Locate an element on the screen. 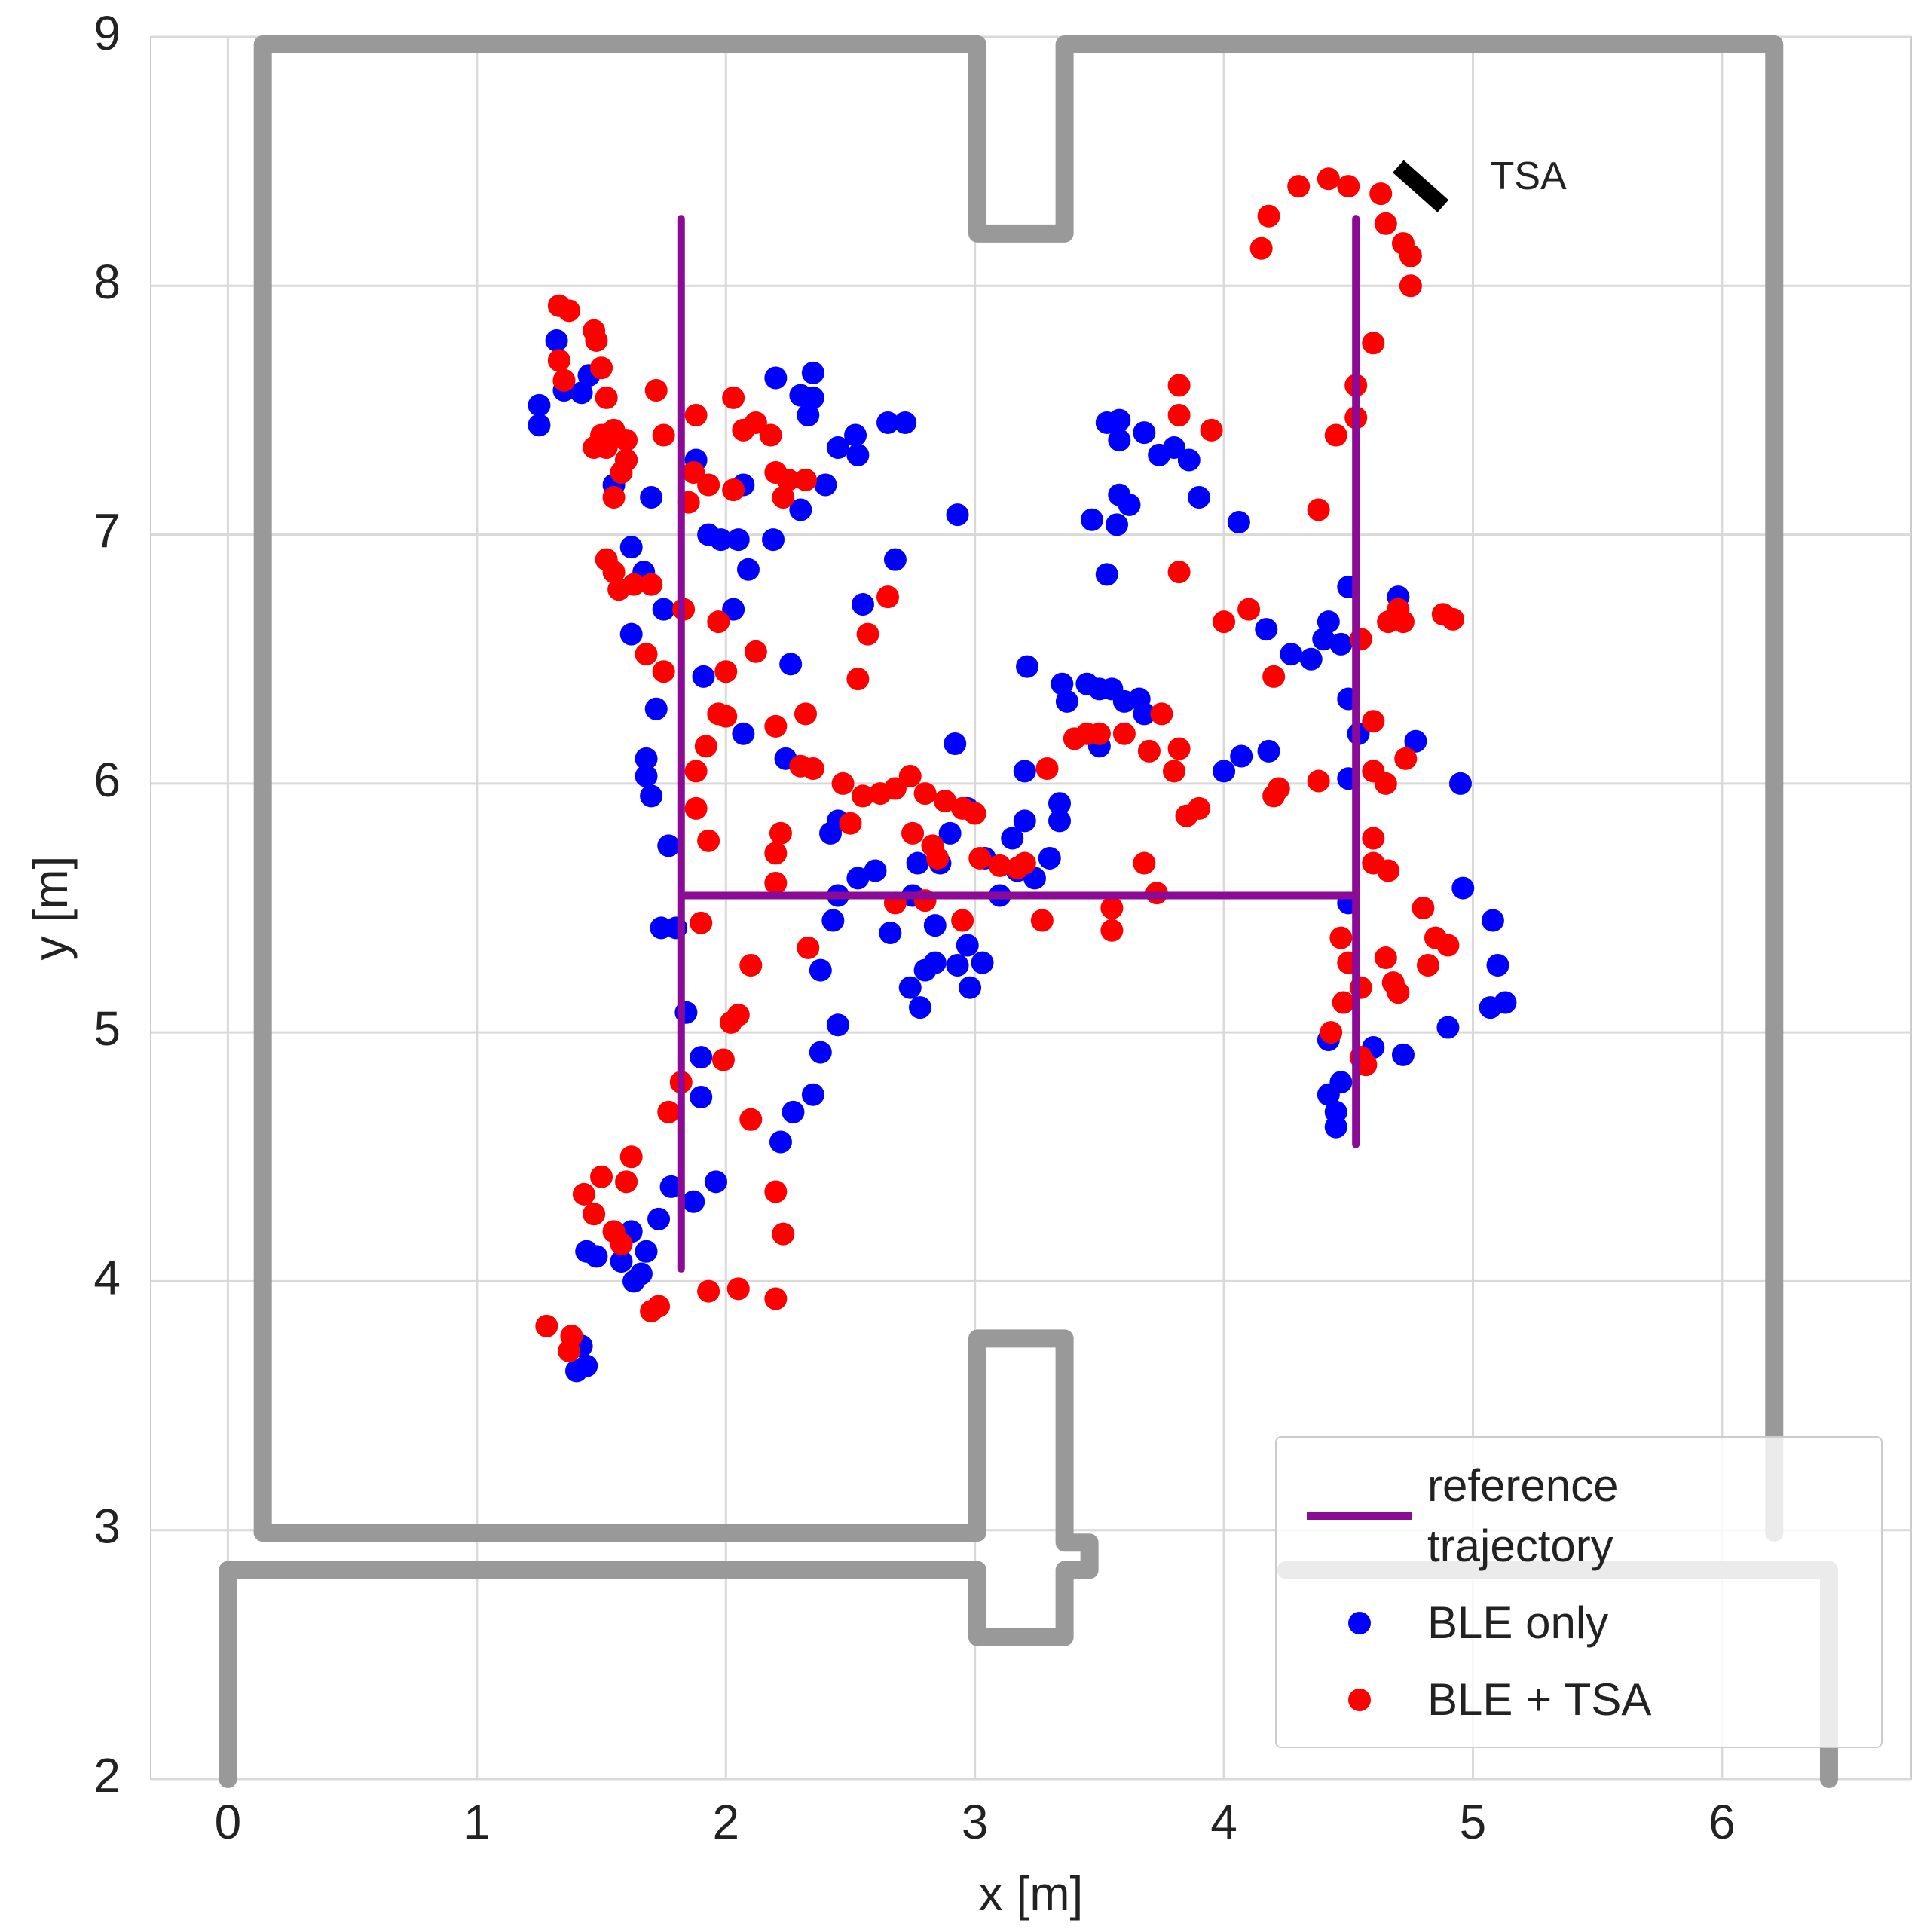 The height and width of the screenshot is (1932, 1927). legend-entry: BLE + TSA is located at coordinates (1586, 1700).